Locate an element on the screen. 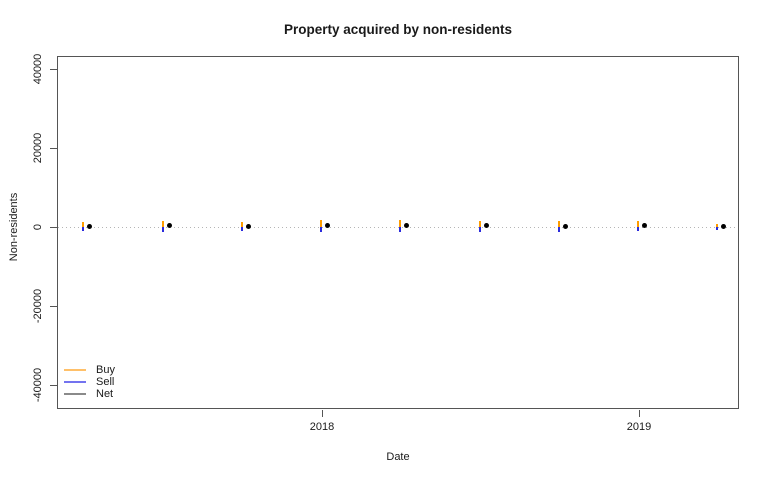  y-tick-label: -20000 is located at coordinates (38, 306).